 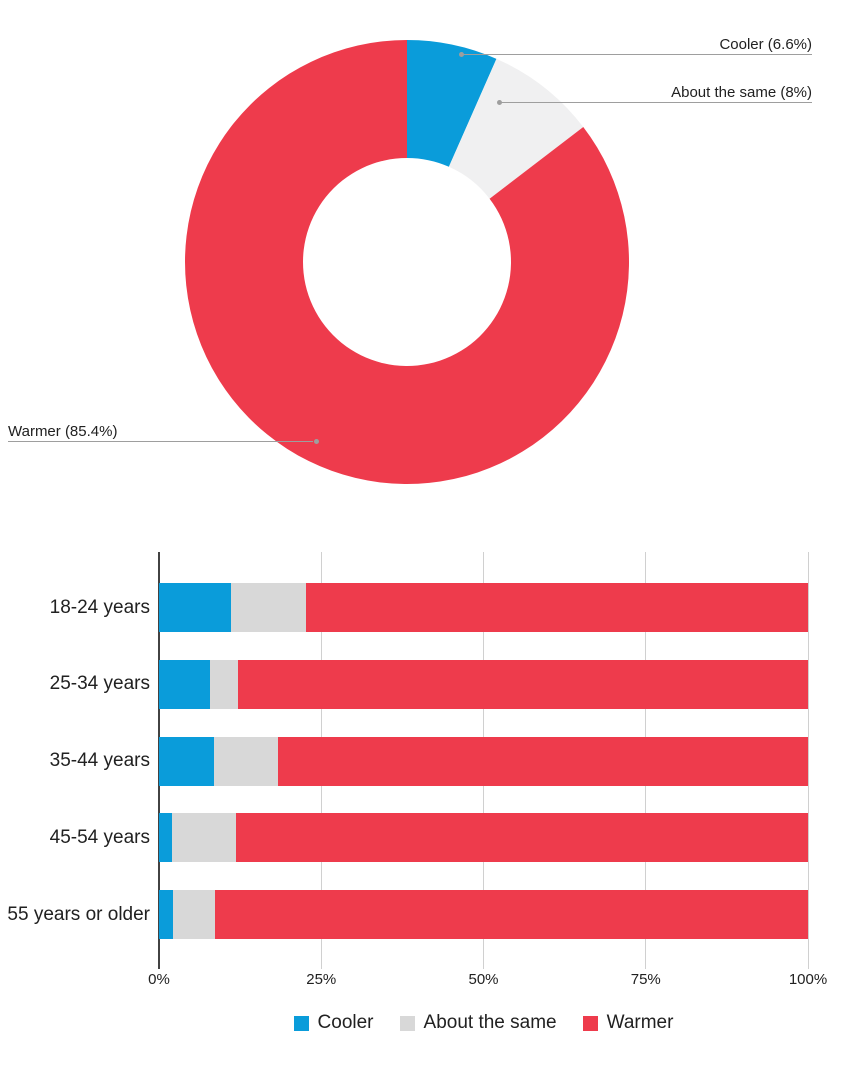 I want to click on donut-slice-cooler, so click(x=452, y=103).